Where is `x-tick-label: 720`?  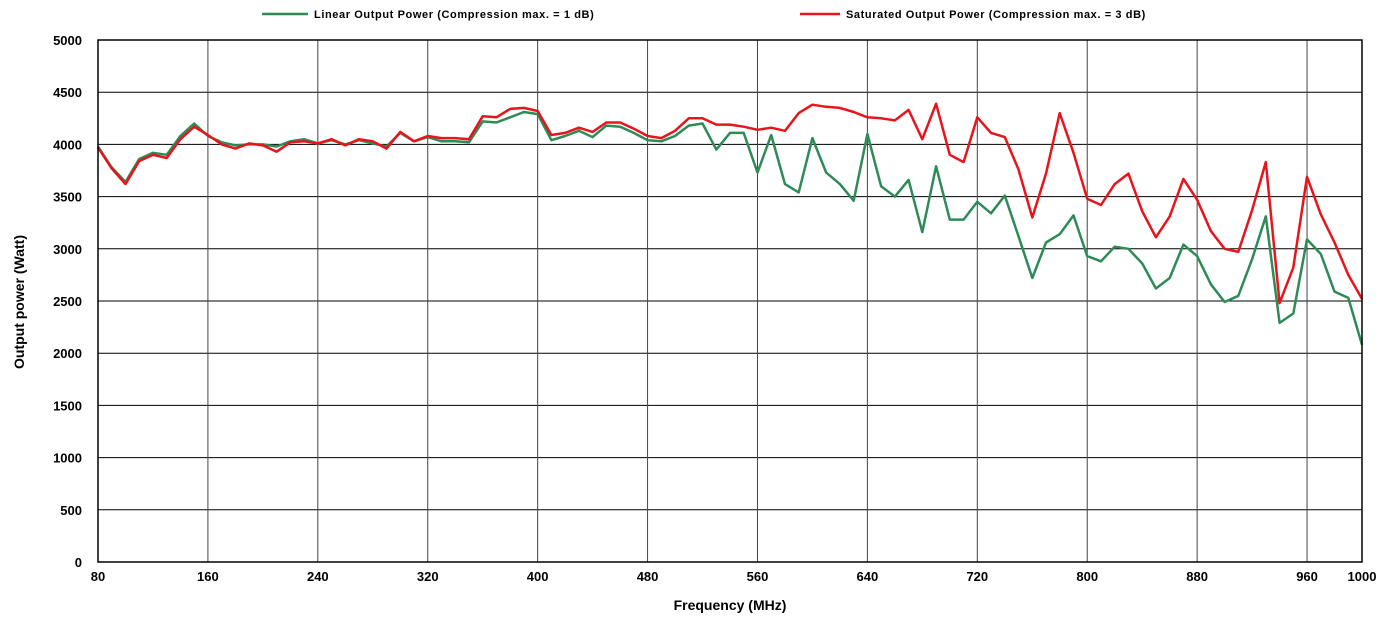 x-tick-label: 720 is located at coordinates (977, 576).